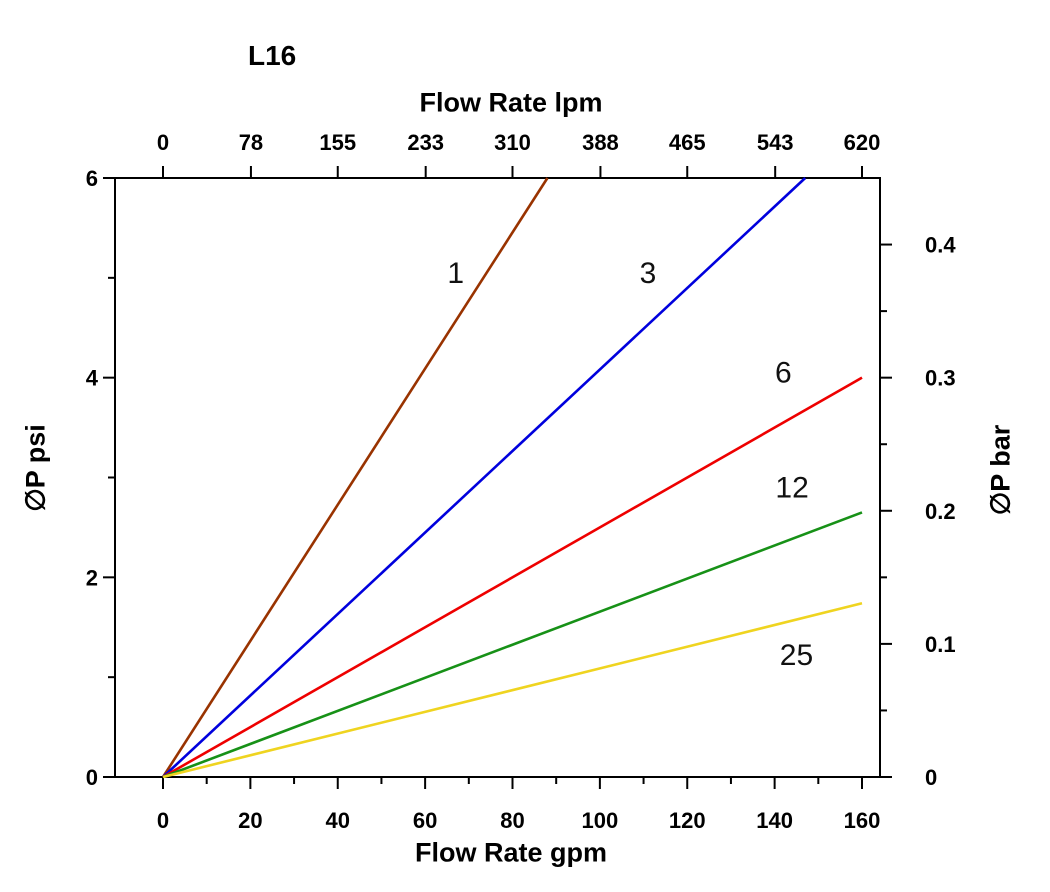 The image size is (1050, 892). What do you see at coordinates (600, 820) in the screenshot?
I see `bottom-tick-label: 100` at bounding box center [600, 820].